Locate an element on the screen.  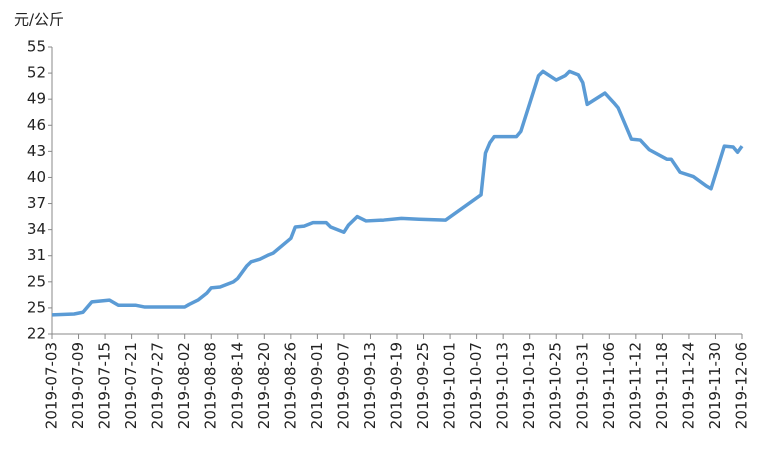
x-tick-label: 2019-10-07 is located at coordinates (476, 385).